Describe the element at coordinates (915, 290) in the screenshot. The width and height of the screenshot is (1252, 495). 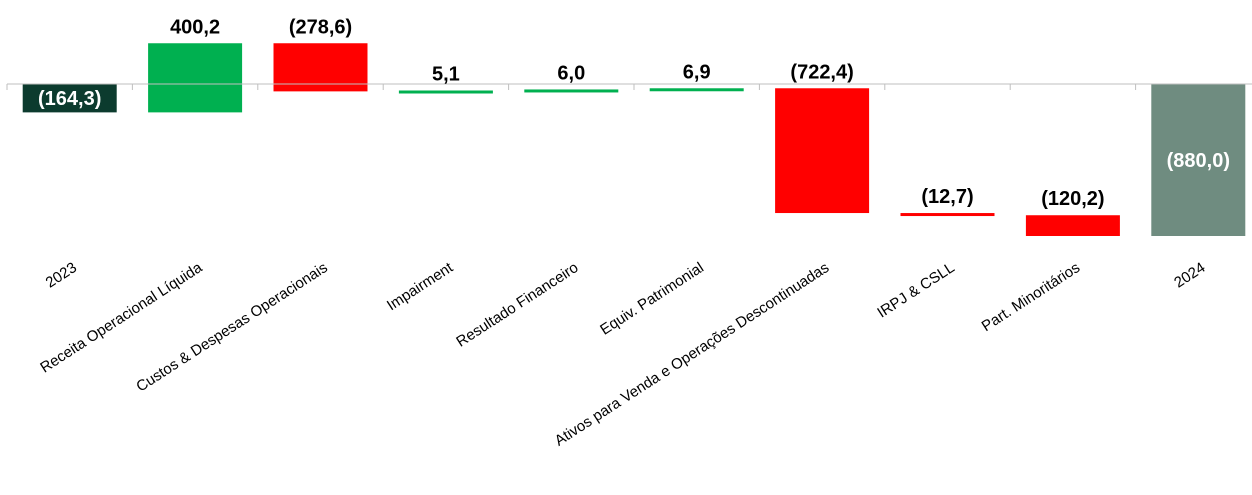
I see `category-label: IRPJ & CSLL` at that location.